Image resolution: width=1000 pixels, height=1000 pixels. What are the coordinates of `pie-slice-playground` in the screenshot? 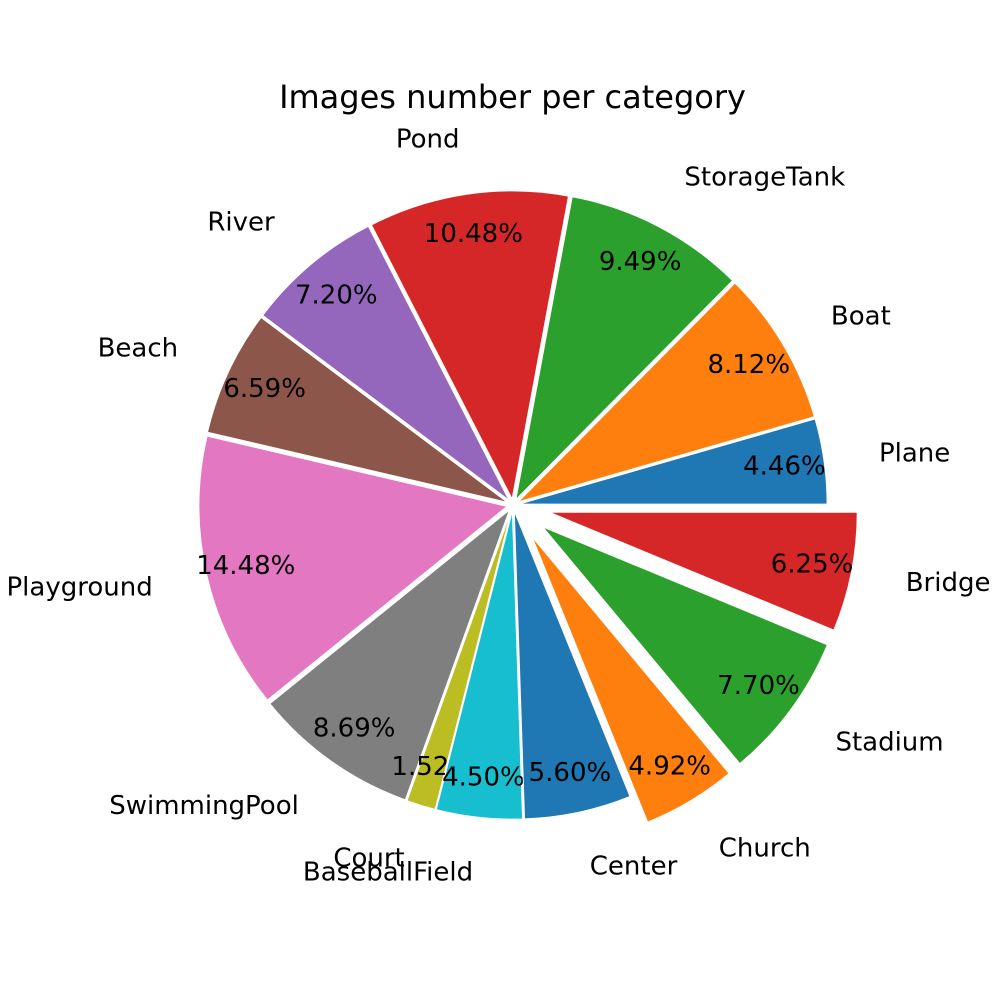 It's located at (353, 568).